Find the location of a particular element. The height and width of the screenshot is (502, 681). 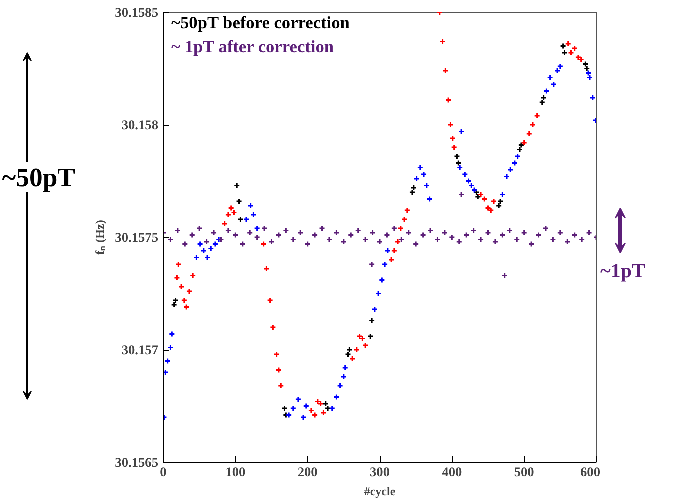

x-tick-label: 100 is located at coordinates (236, 472).